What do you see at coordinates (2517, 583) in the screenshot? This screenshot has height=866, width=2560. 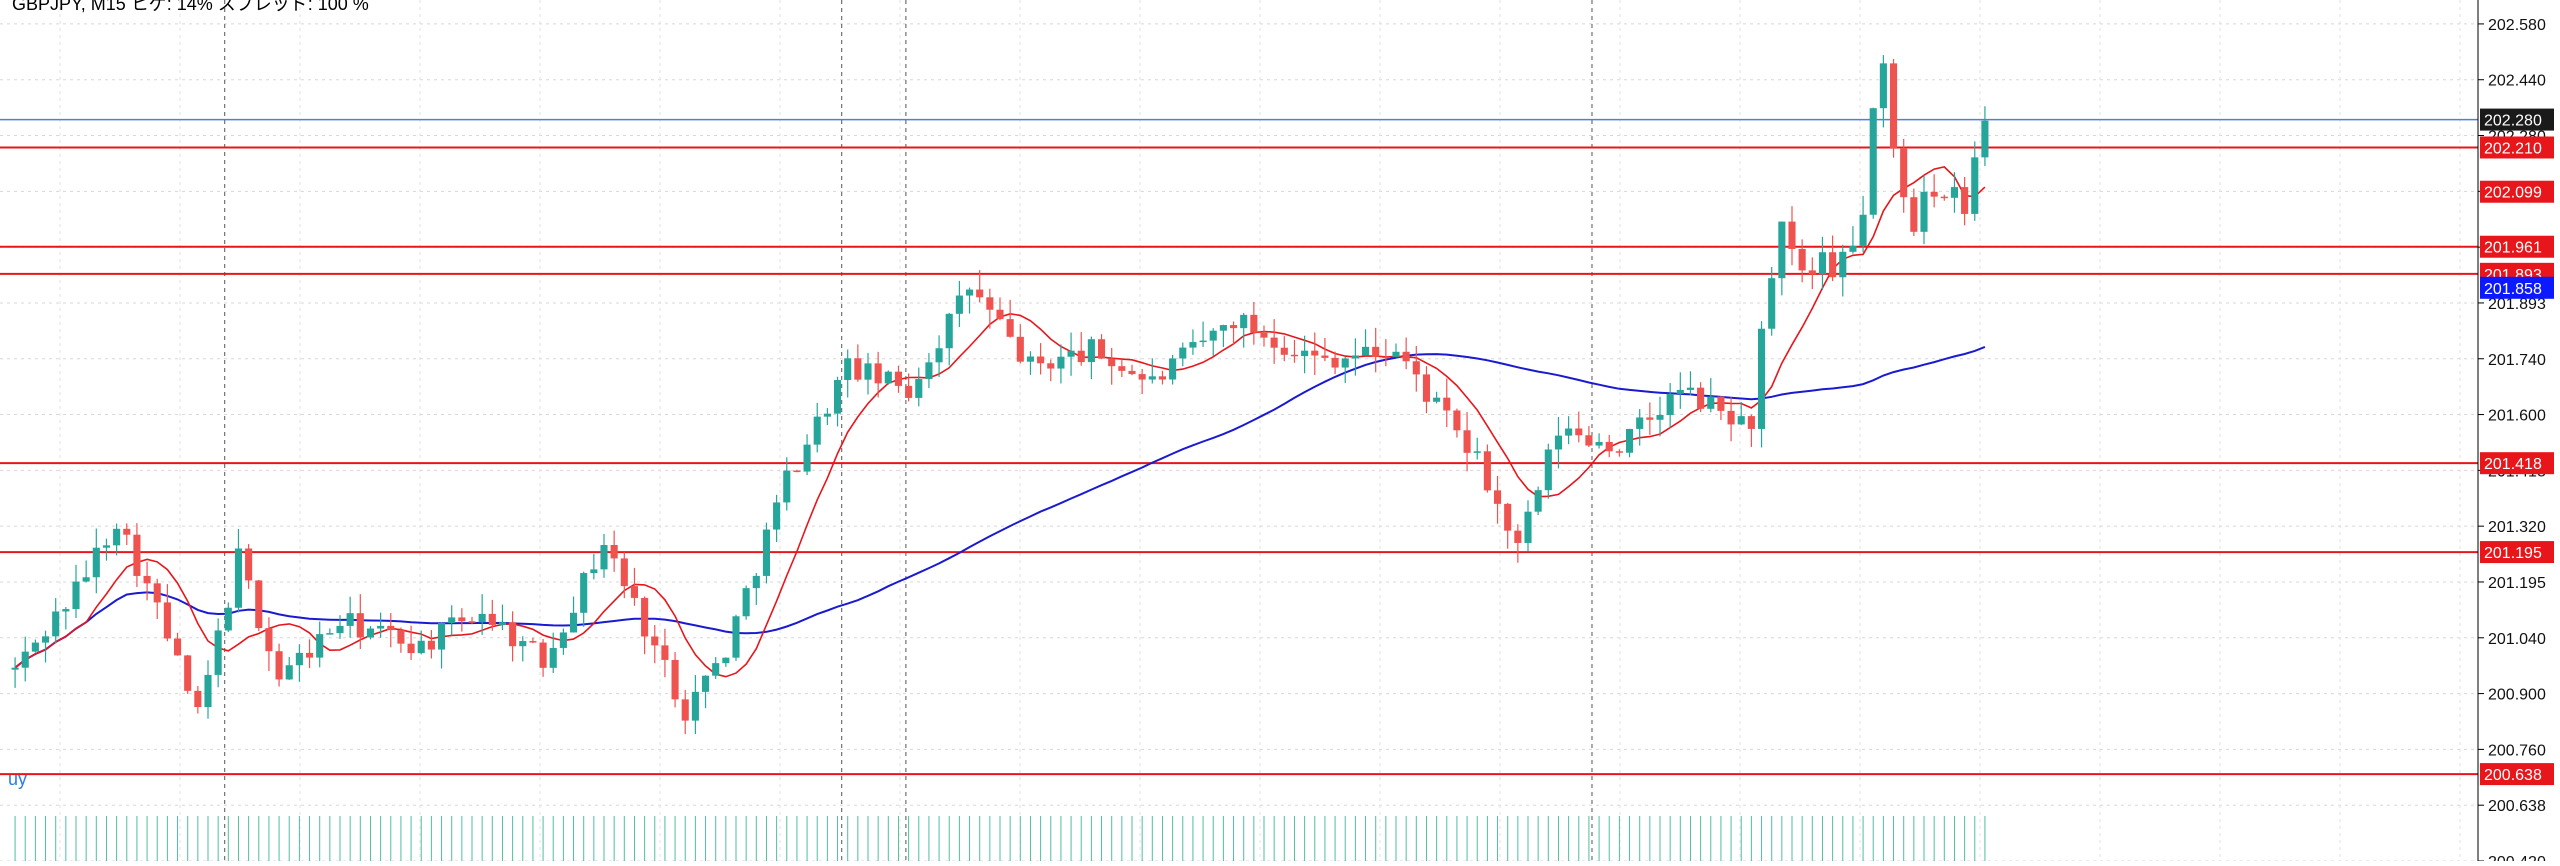 I see `axis-tick-label: 201.195` at bounding box center [2517, 583].